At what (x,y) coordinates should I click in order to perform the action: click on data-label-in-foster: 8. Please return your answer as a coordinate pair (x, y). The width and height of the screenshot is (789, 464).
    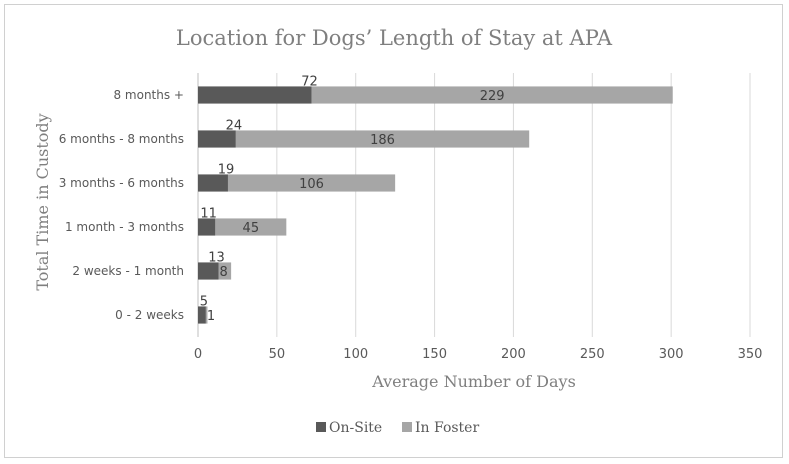
    Looking at the image, I should click on (224, 272).